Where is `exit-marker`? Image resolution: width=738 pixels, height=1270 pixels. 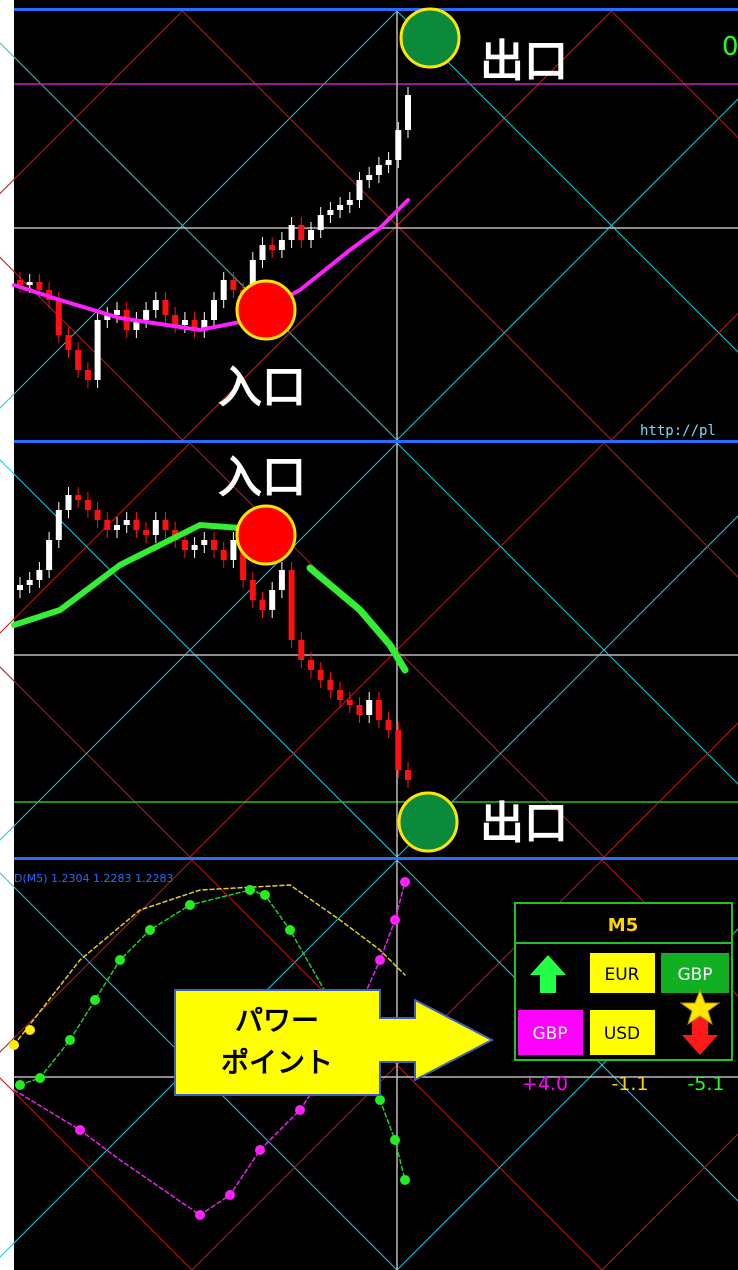
exit-marker is located at coordinates (430, 38).